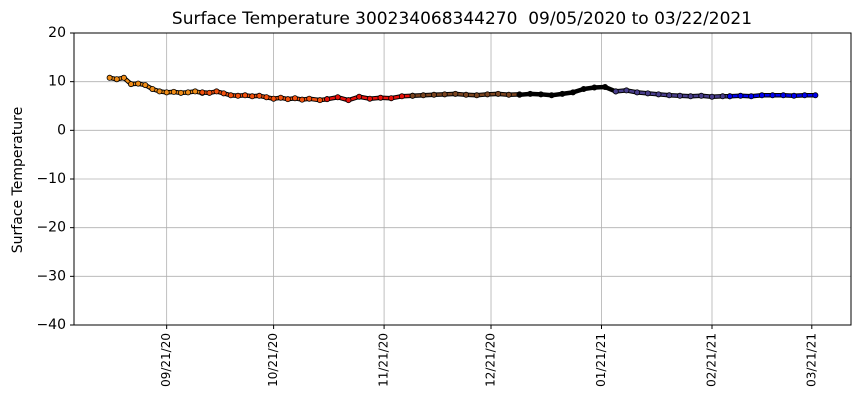 This screenshot has height=408, width=860. I want to click on y-tick-label: −30, so click(51, 276).